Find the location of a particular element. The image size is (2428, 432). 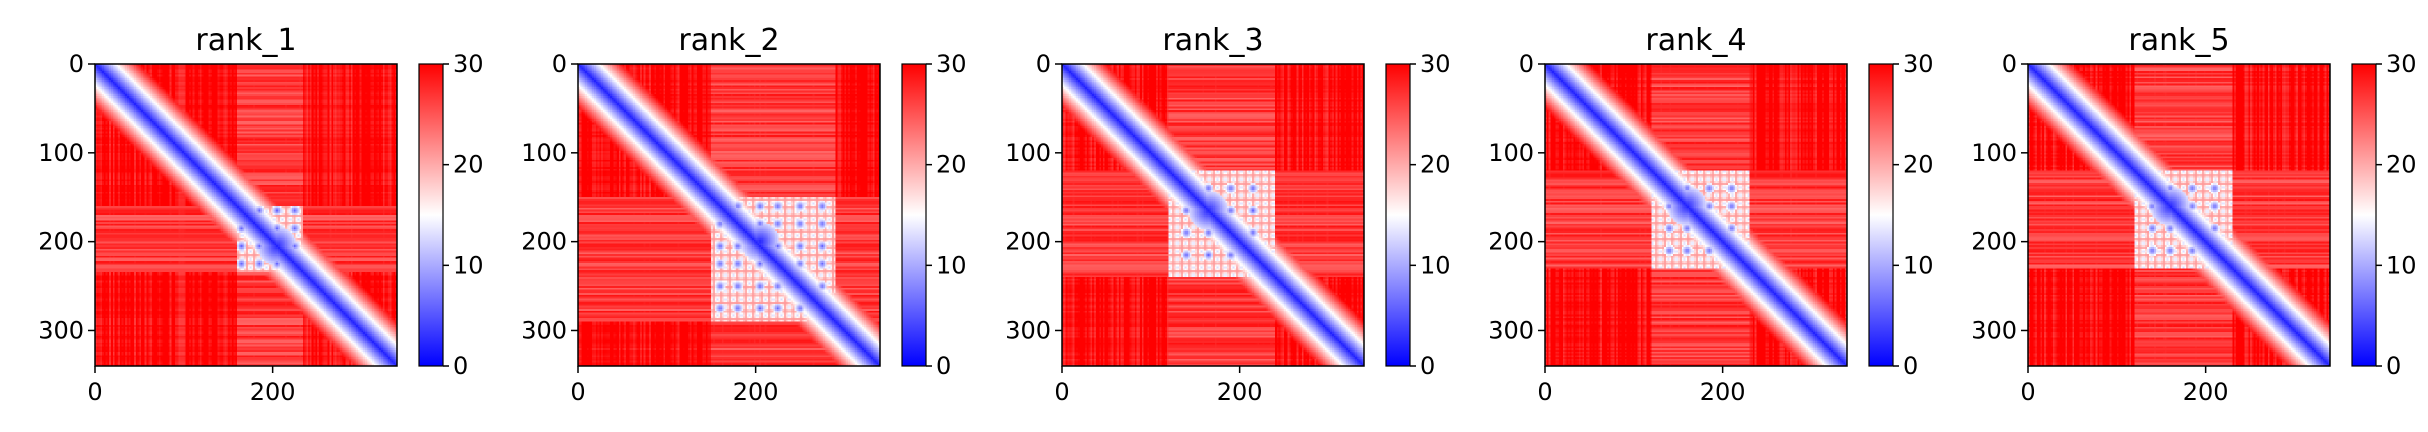

chart-title: rank_3 is located at coordinates (1212, 40).